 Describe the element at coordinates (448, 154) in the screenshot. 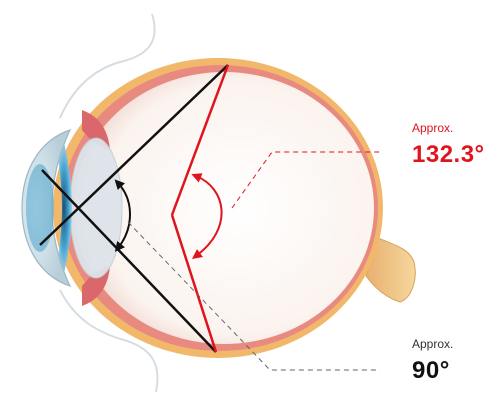

I see `wide-angle-value-label: 132.3°` at that location.